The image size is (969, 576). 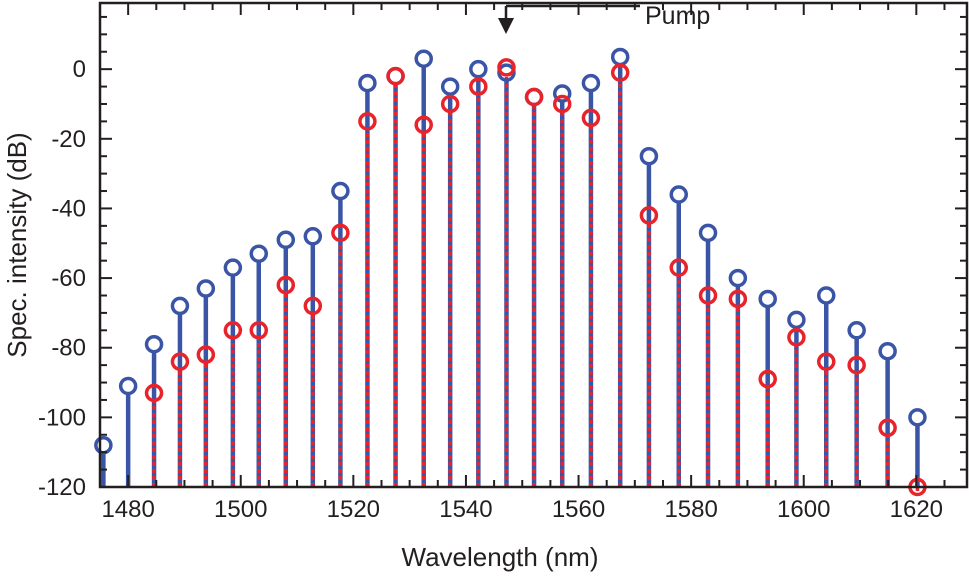 I want to click on pump-annotation: Pump, so click(x=604, y=18).